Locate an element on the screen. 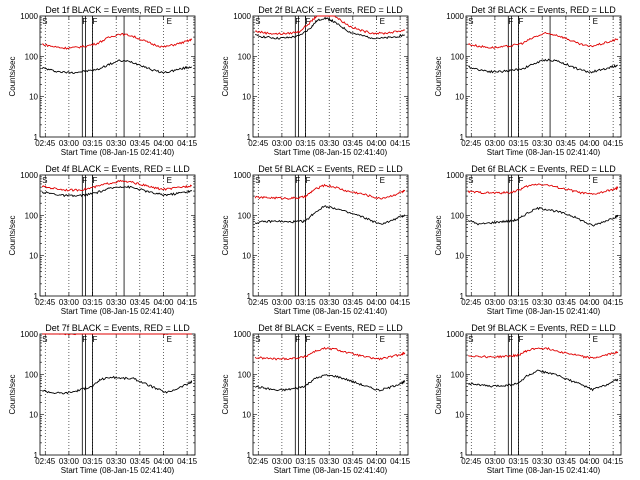  panel-title: Det 5f BLACK = Events, RED = LLD is located at coordinates (330, 169).